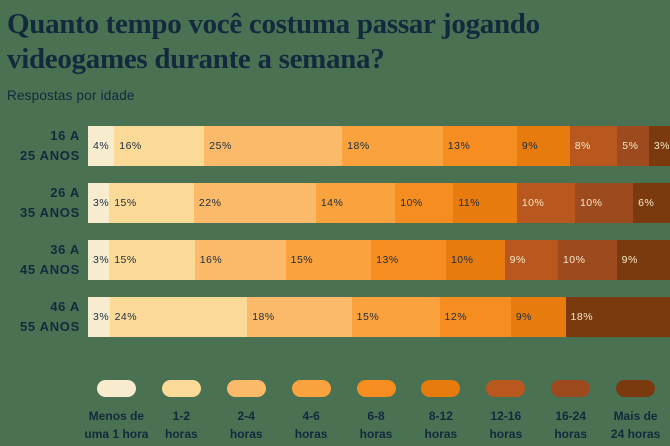 The width and height of the screenshot is (670, 446). I want to click on bar-segment: 14%, so click(355, 202).